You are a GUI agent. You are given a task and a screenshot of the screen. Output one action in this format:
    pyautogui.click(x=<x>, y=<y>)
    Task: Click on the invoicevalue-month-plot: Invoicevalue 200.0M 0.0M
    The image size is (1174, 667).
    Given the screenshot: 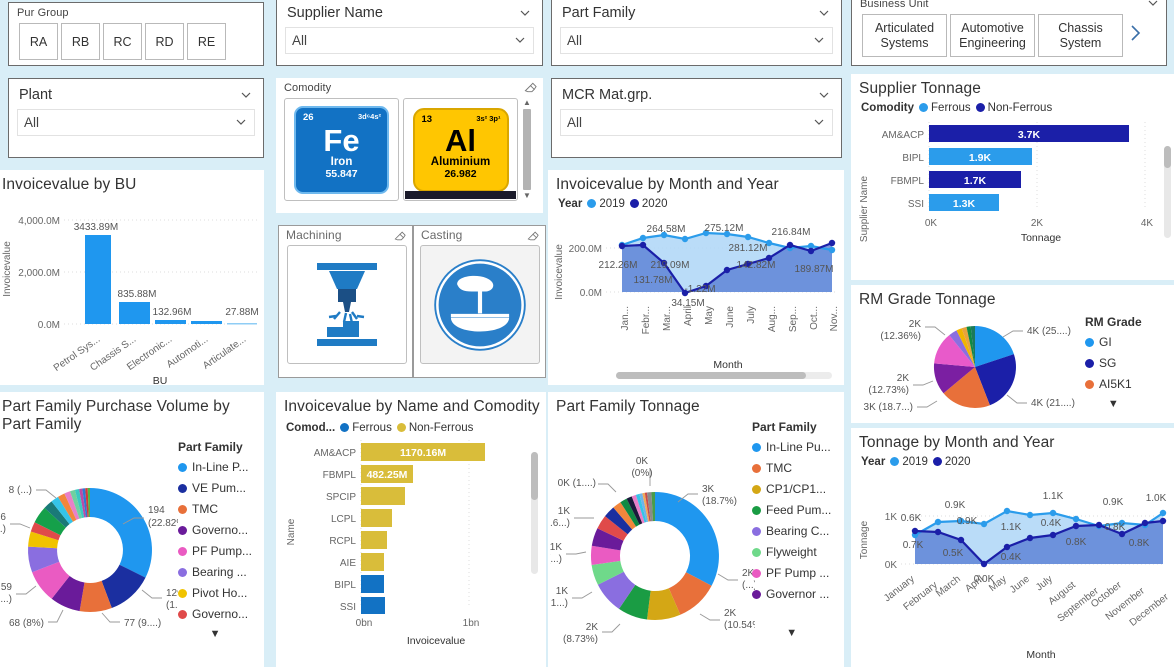 What is the action you would take?
    pyautogui.click(x=696, y=297)
    